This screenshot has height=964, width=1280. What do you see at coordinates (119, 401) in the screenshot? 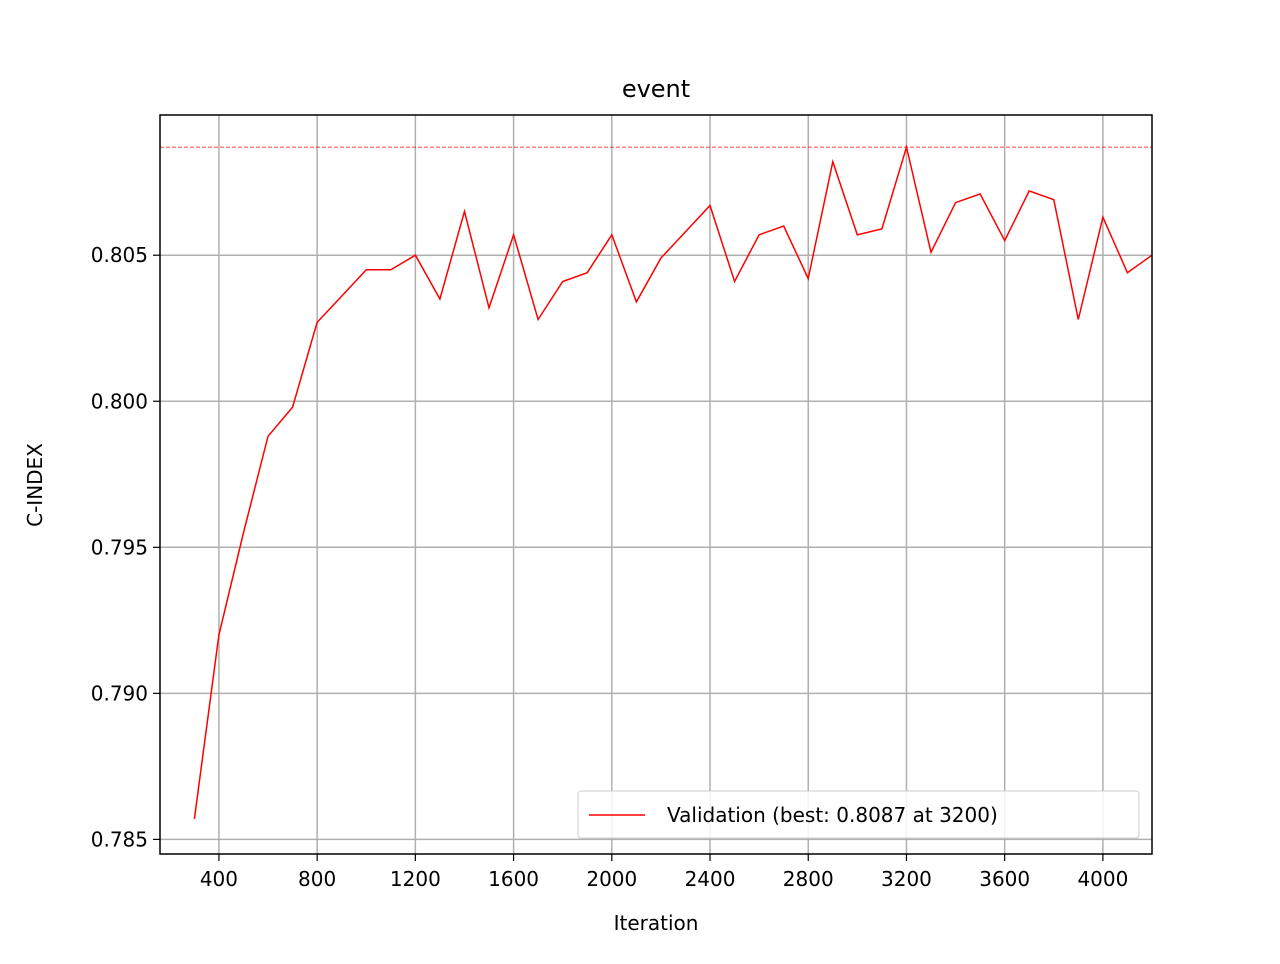
I see `y-tick-label: 0.800` at bounding box center [119, 401].